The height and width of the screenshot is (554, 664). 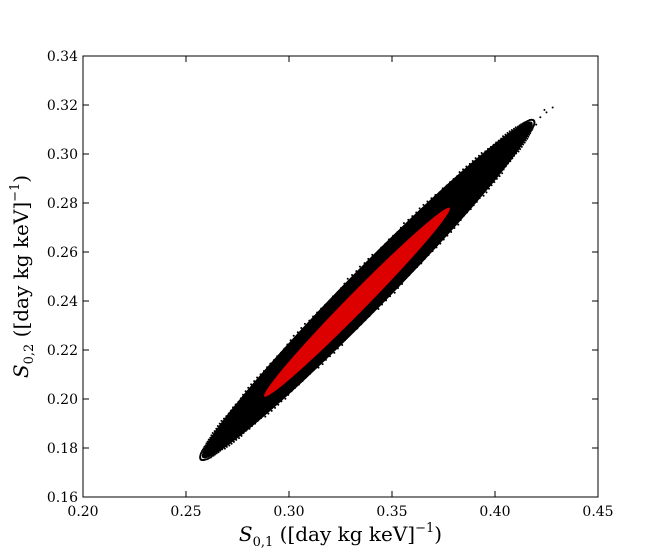 What do you see at coordinates (263, 542) in the screenshot?
I see `x-axis-label-subscript: 0,1` at bounding box center [263, 542].